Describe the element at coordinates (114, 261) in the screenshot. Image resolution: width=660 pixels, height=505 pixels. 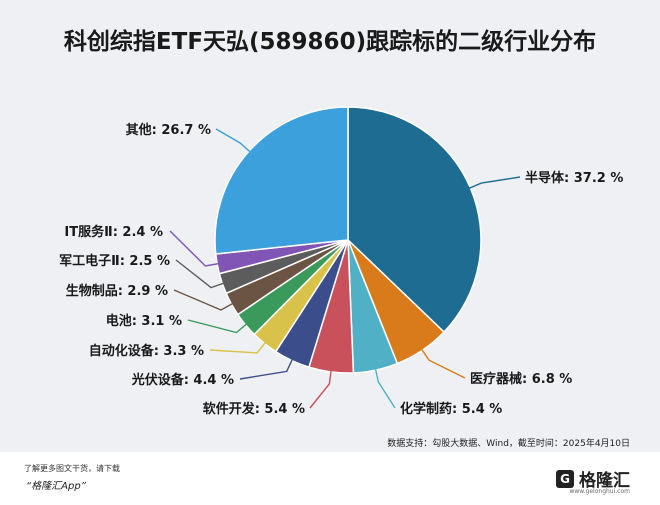
I see `slice-label-8: 军工电子Ⅱ: 2.5 %` at that location.